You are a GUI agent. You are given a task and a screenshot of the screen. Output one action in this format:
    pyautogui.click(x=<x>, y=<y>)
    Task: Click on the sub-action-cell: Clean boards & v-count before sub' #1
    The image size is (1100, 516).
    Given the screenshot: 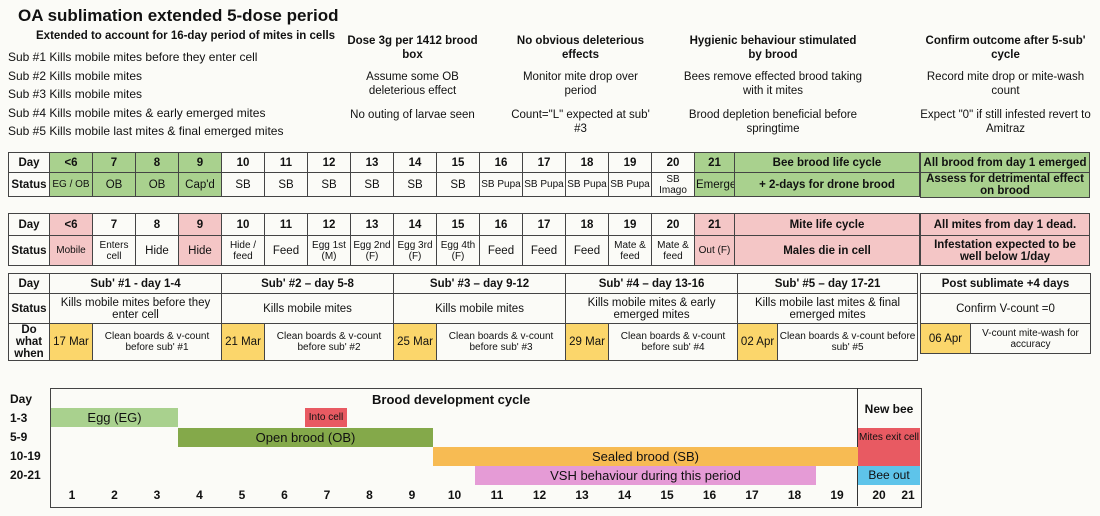 What is the action you would take?
    pyautogui.click(x=157, y=342)
    